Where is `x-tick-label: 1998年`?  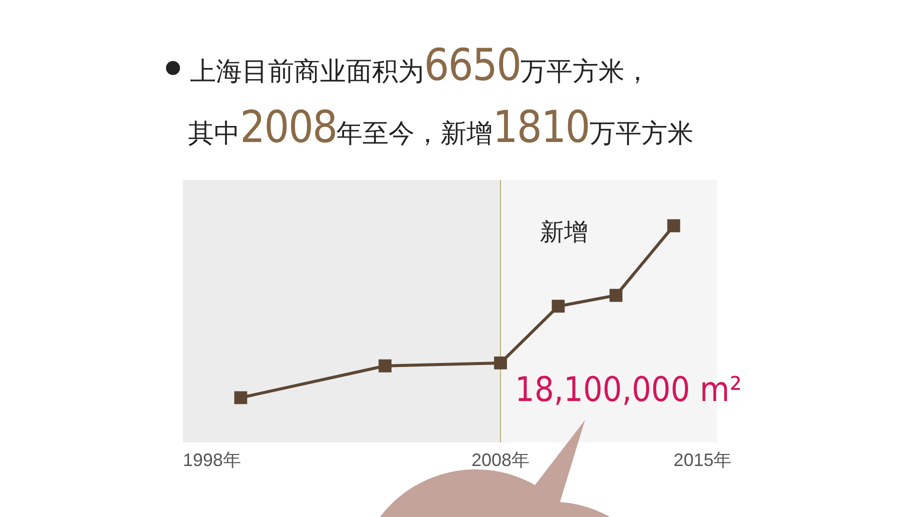
x-tick-label: 1998年 is located at coordinates (211, 460).